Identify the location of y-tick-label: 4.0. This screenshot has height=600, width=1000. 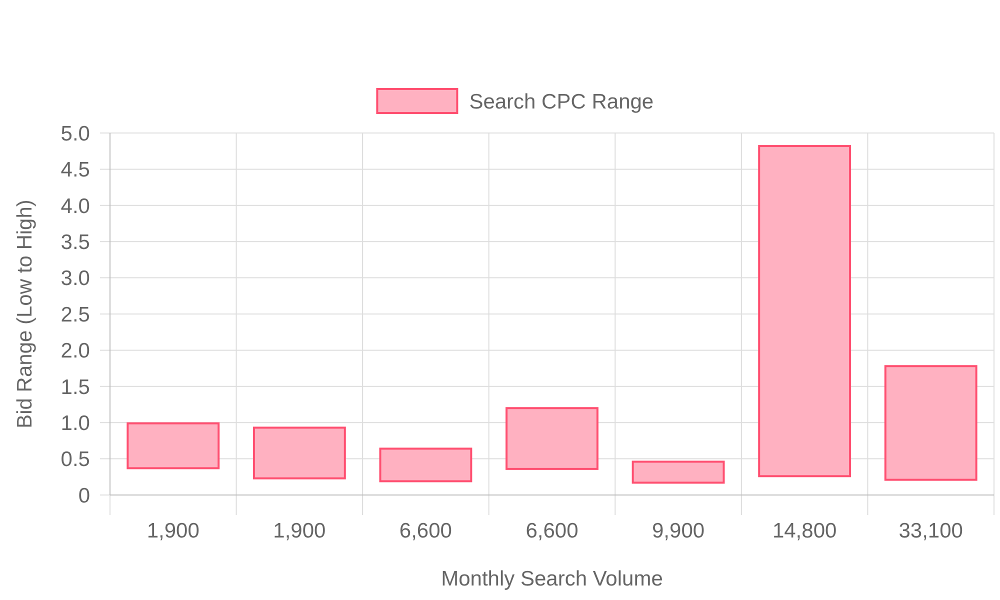
(75, 206).